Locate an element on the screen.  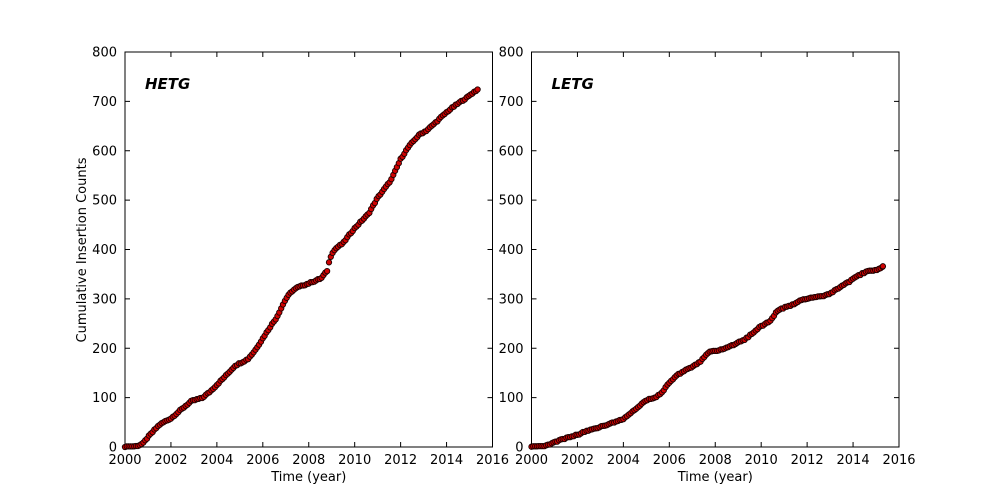
right-x-tick-label: 2016 is located at coordinates (898, 460).